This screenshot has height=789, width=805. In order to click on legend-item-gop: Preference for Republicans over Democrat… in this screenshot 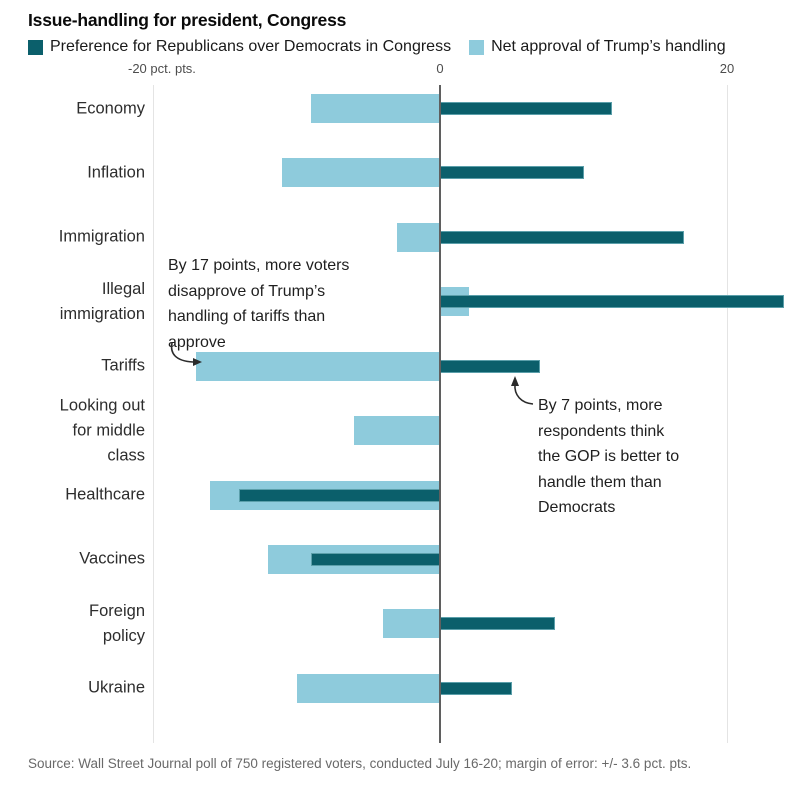, I will do `click(239, 47)`.